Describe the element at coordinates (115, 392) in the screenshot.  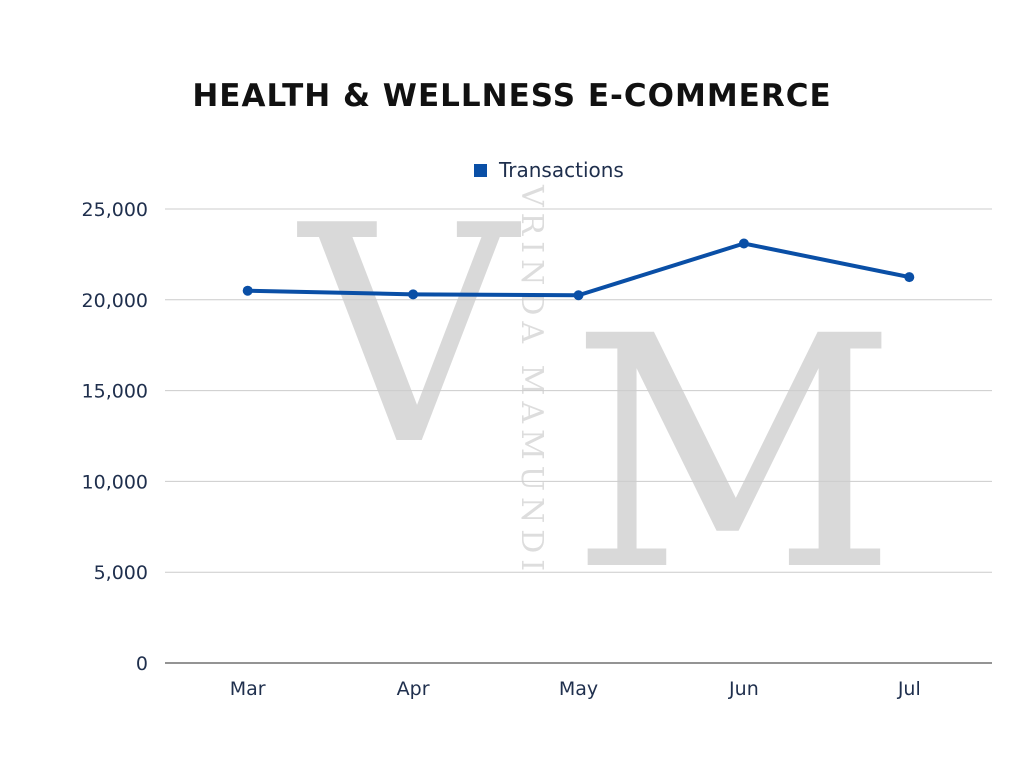
I see `y-tick-label: 15,000` at that location.